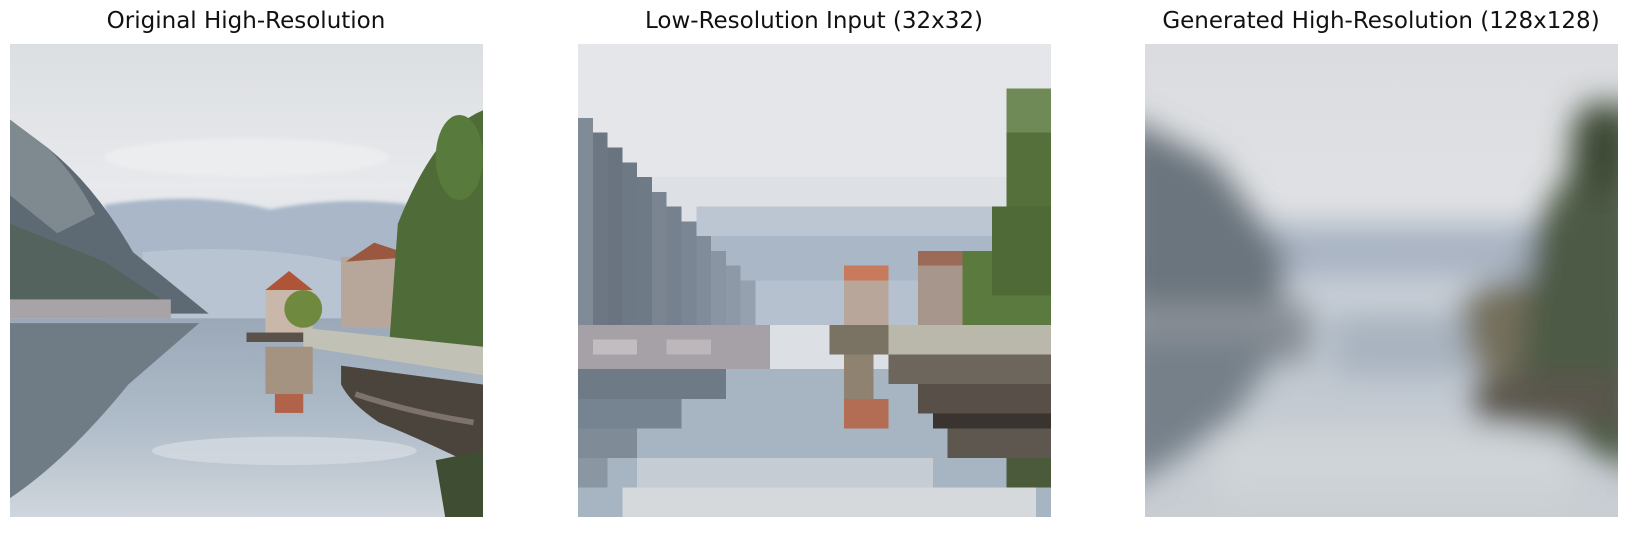  I want to click on panel-title-low-res: Low-Resolution Input (32x32), so click(814, 21).